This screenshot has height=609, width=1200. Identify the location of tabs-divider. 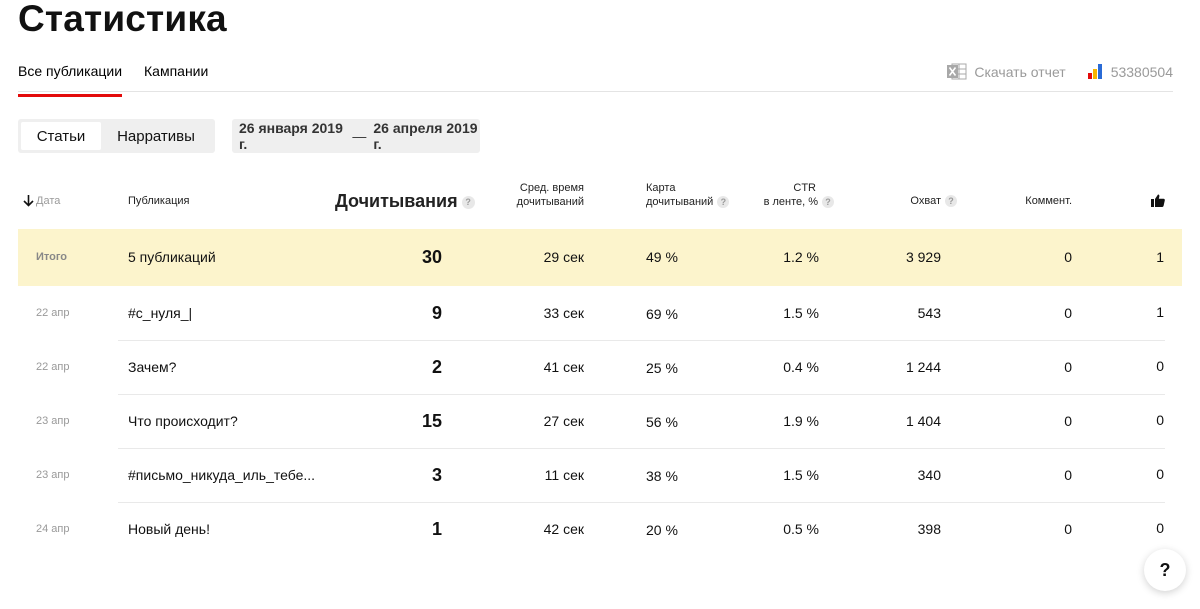
(595, 91).